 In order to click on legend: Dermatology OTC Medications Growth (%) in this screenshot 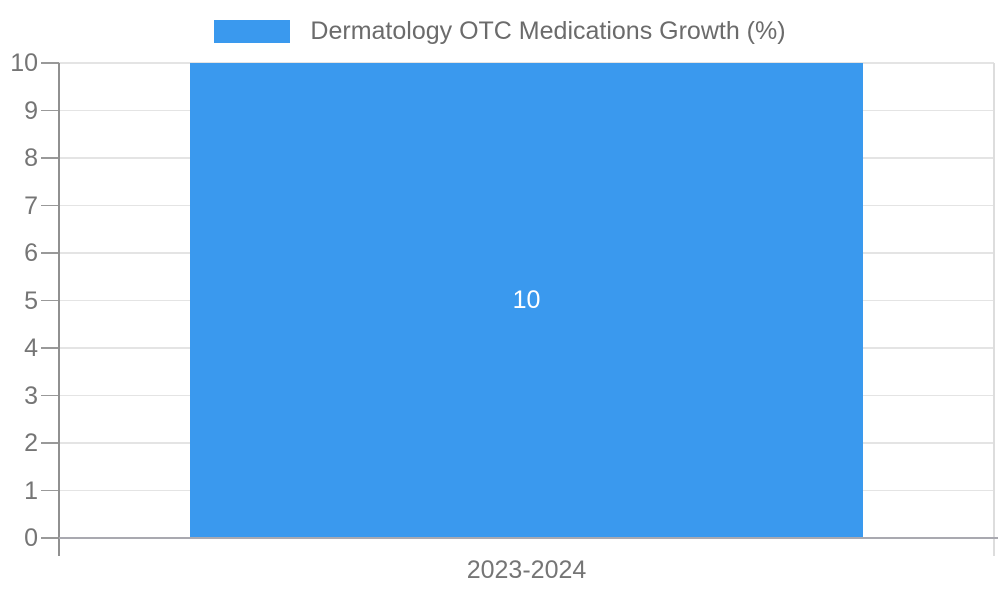, I will do `click(500, 31)`.